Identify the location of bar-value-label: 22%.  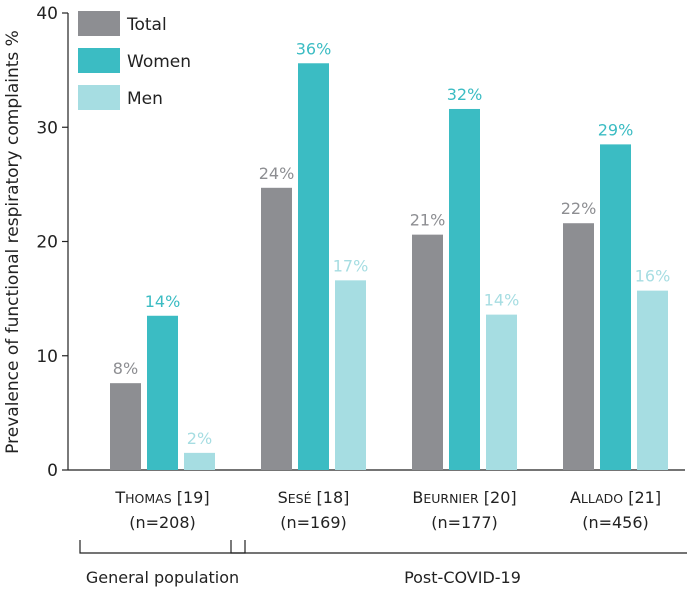
(579, 208).